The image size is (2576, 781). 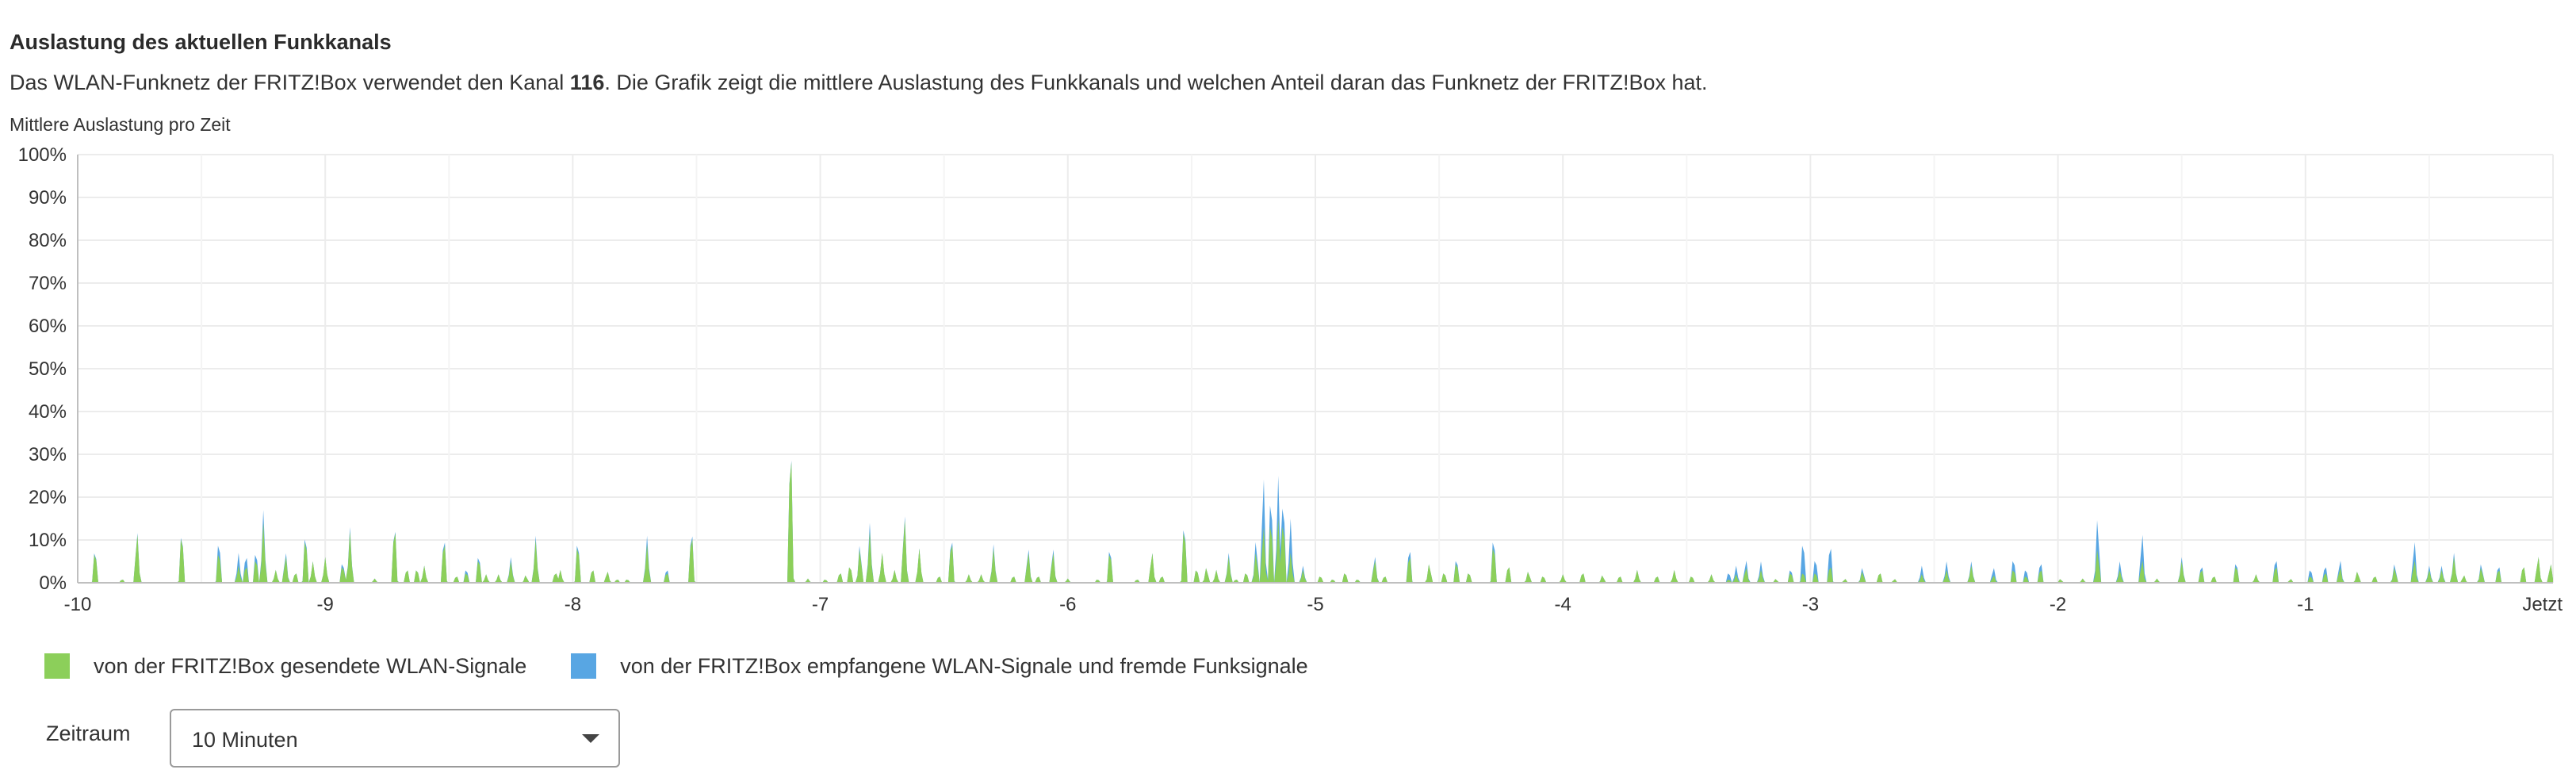 I want to click on x-tick-label: -8, so click(x=573, y=604).